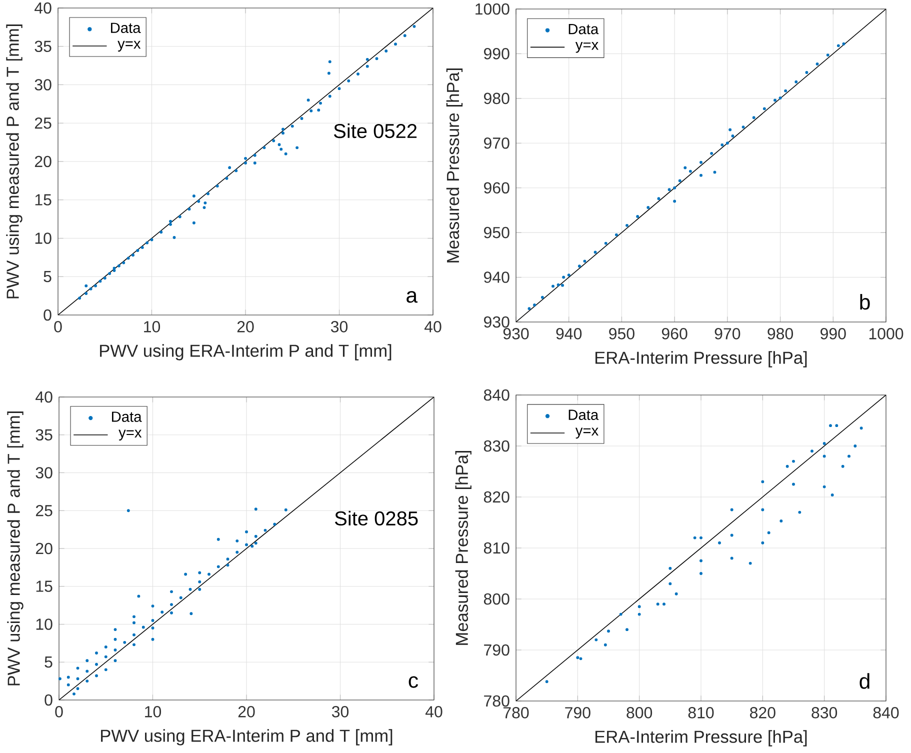 The height and width of the screenshot is (753, 911). What do you see at coordinates (639, 712) in the screenshot?
I see `x-tick-label: 800` at bounding box center [639, 712].